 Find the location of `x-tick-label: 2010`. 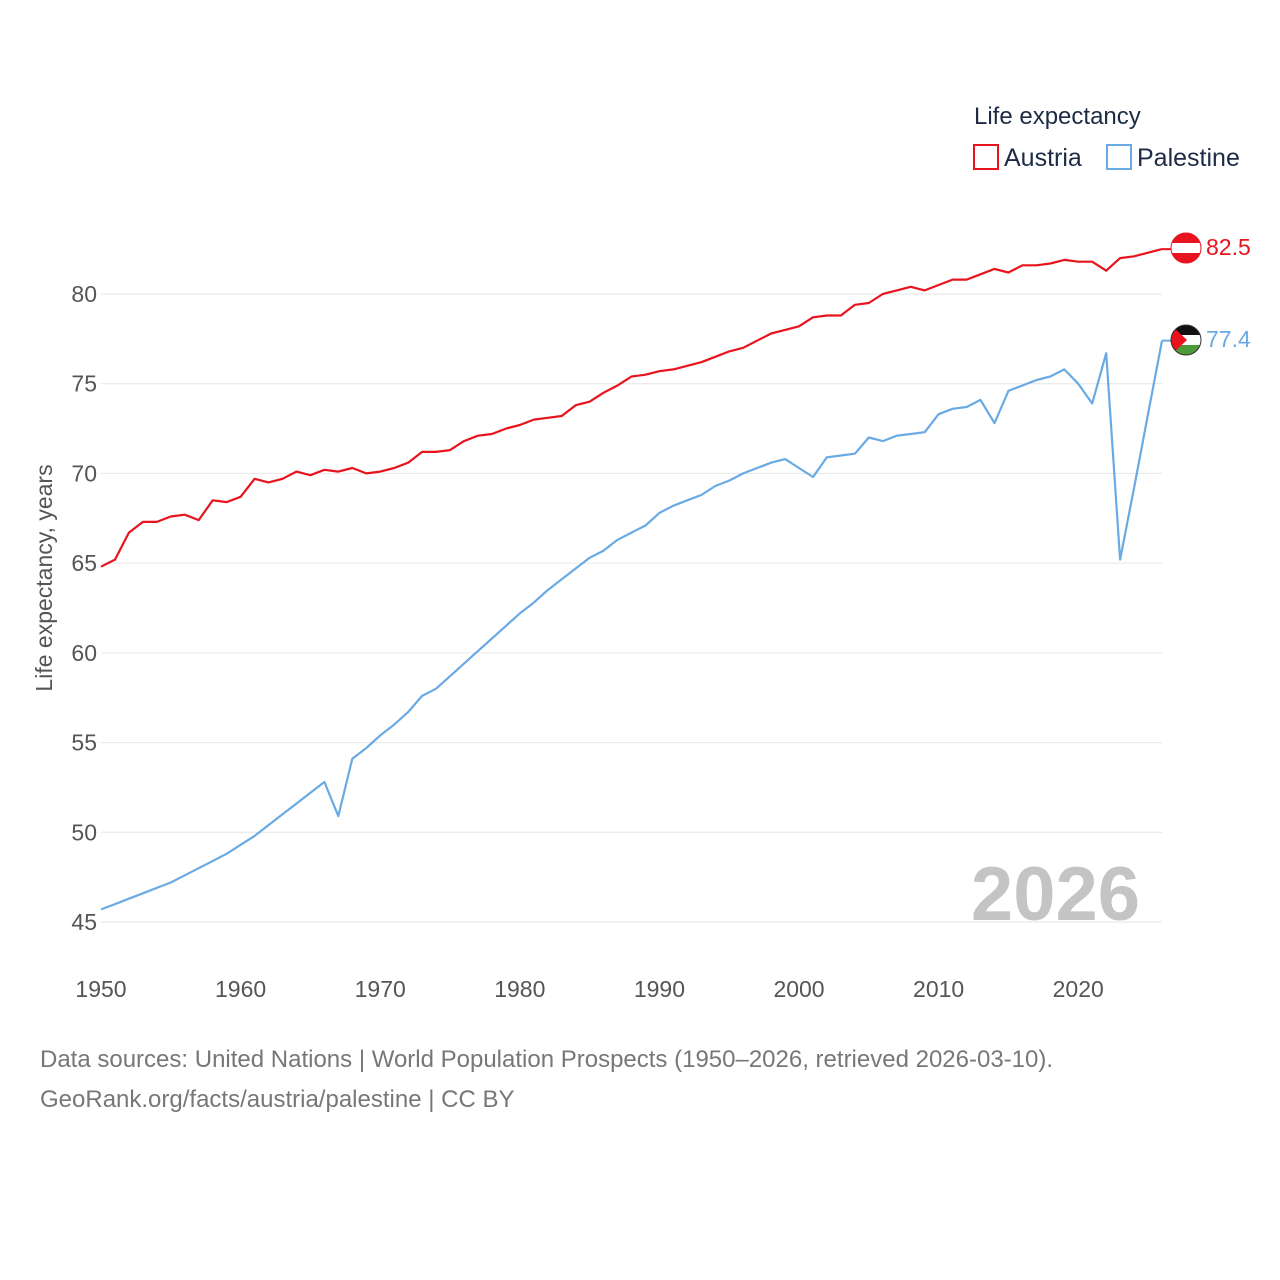

x-tick-label: 2010 is located at coordinates (938, 989).